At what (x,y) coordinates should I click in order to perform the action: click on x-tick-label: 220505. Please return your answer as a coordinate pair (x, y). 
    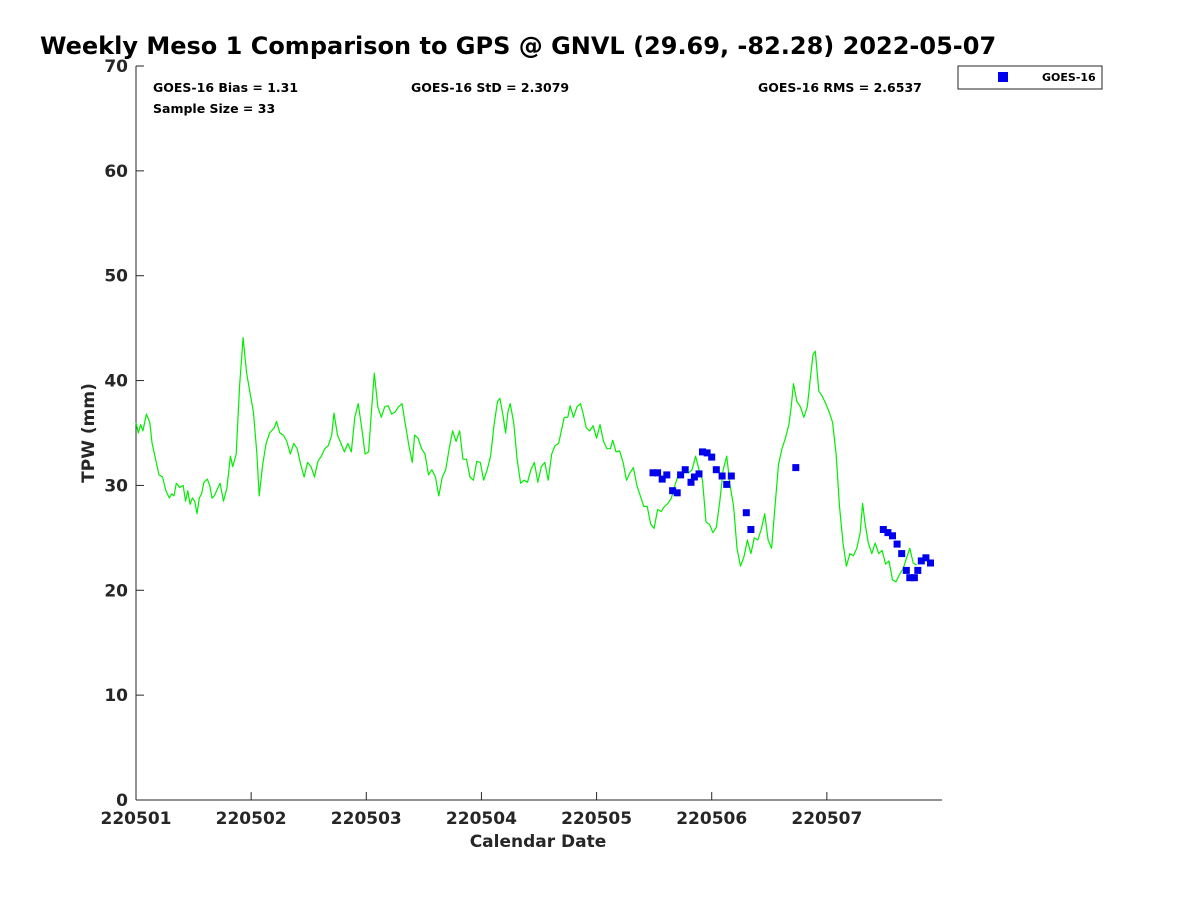
    Looking at the image, I should click on (596, 819).